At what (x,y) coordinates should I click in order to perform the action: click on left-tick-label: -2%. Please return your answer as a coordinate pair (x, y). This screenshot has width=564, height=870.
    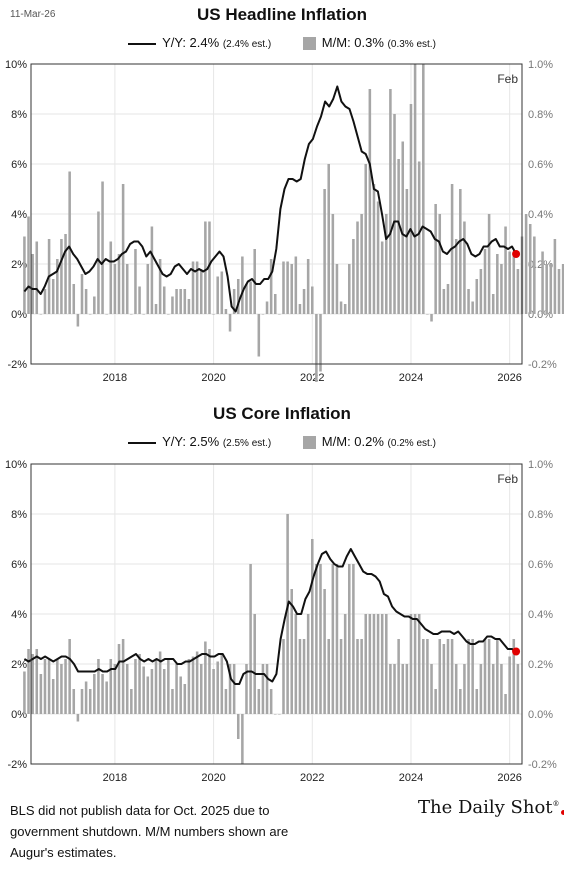
    Looking at the image, I should click on (17, 365).